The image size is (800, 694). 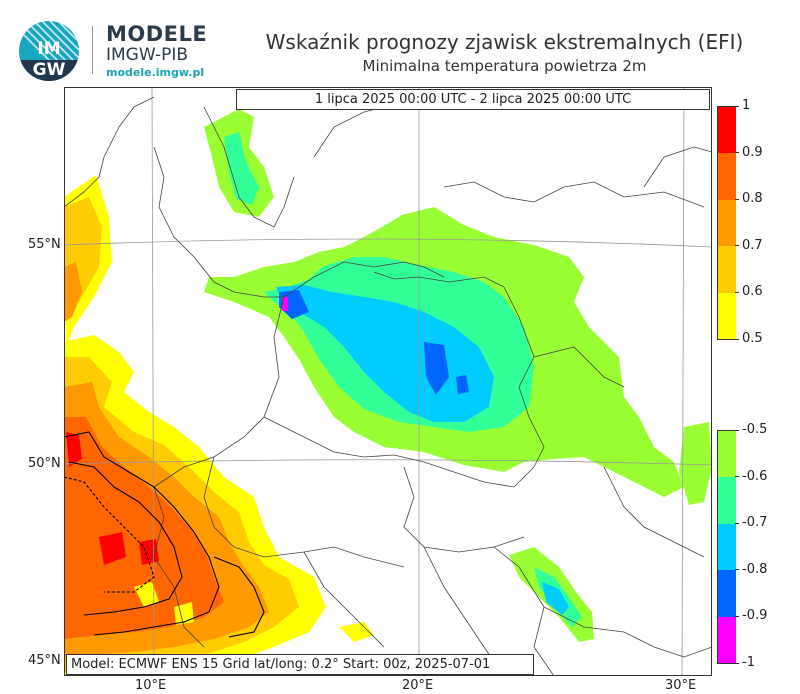 I want to click on colorbar-cold-tick: -0.6, so click(x=755, y=476).